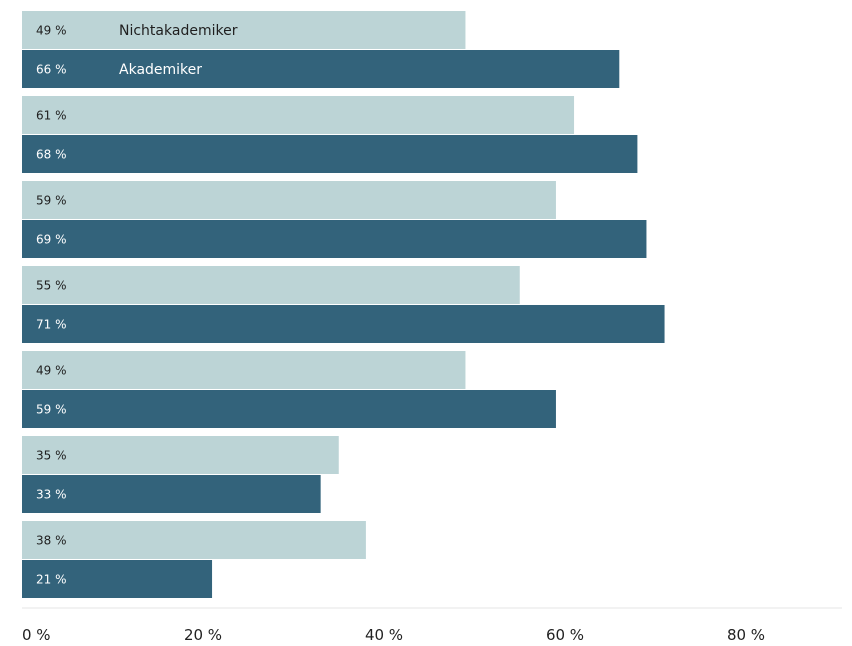 Image resolution: width=852 pixels, height=646 pixels. Describe the element at coordinates (51, 116) in the screenshot. I see `data-label-nichtakademiker-2: 61 %` at that location.